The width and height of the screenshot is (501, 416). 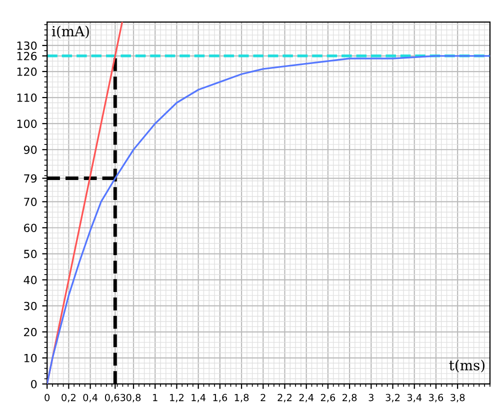 I want to click on y-tick-label: 10, so click(x=30, y=358).